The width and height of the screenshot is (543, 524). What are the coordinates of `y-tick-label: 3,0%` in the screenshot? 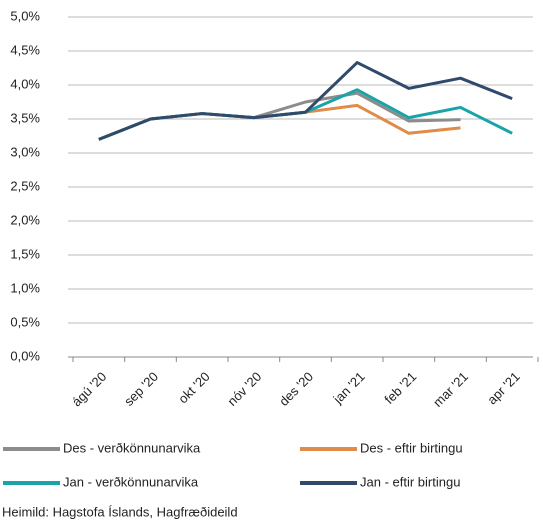 It's located at (25, 151).